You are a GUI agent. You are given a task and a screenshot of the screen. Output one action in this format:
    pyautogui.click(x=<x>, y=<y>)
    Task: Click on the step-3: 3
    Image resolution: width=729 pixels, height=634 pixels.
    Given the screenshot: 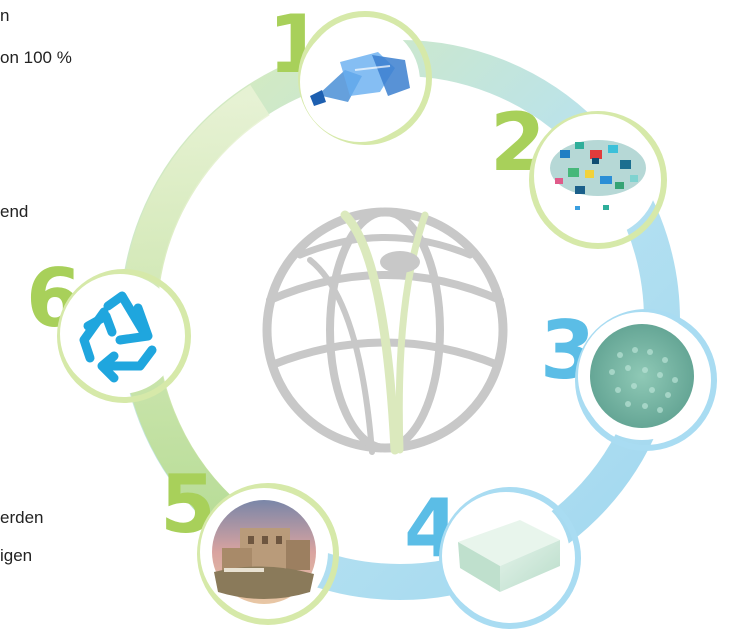 What is the action you would take?
    pyautogui.click(x=628, y=377)
    